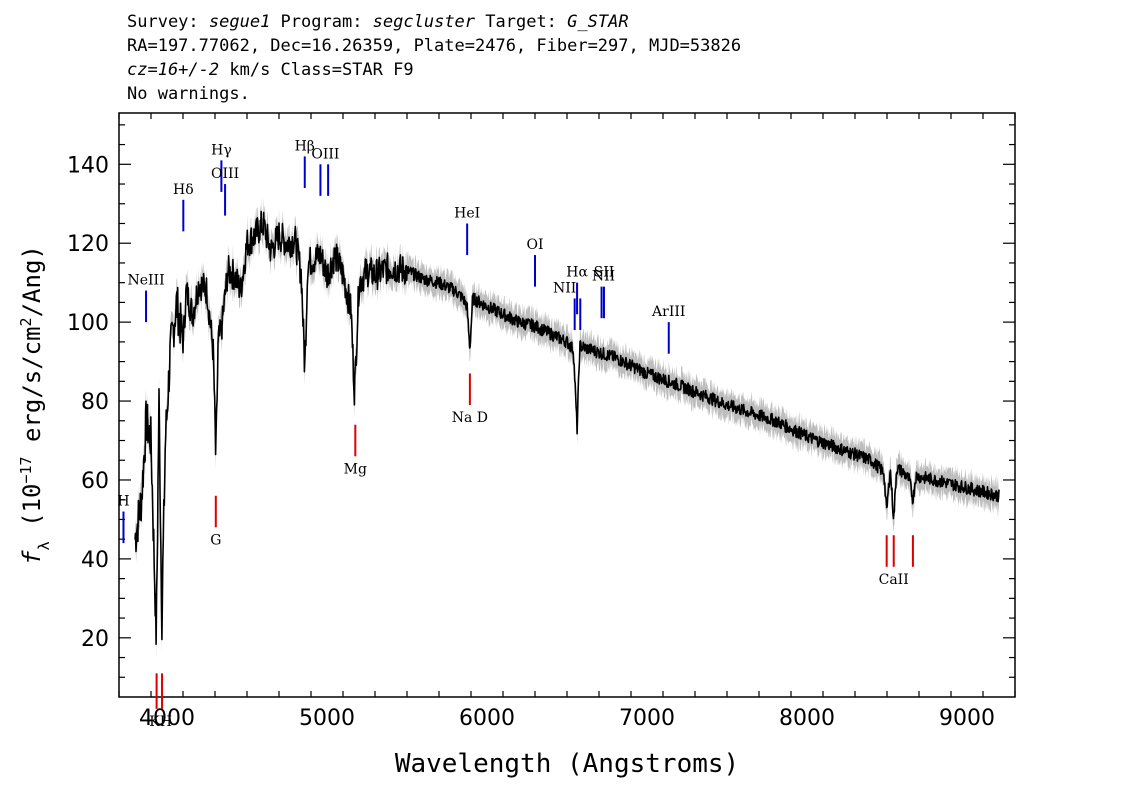 Image resolution: width=1134 pixels, height=810 pixels. What do you see at coordinates (470, 418) in the screenshot?
I see `line-label: Na D` at bounding box center [470, 418].